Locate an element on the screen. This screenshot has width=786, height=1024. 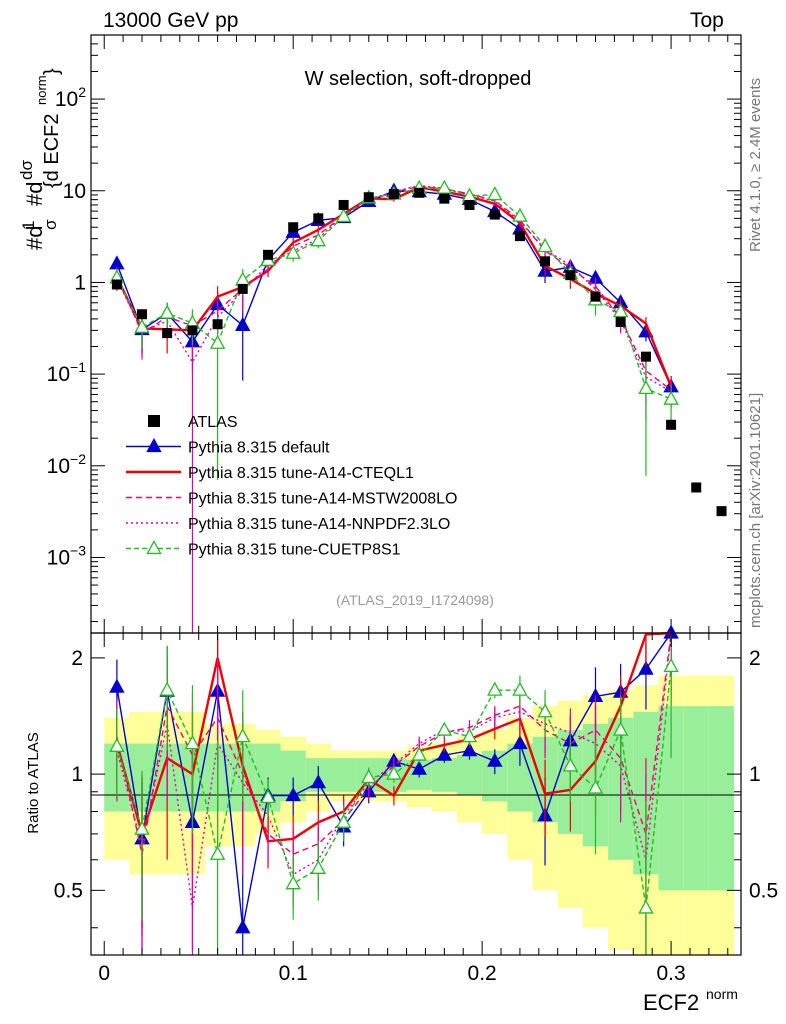
y-axis-label: #d 1 σ #d dσ {d ECF2 norm } is located at coordinates (40, 159).